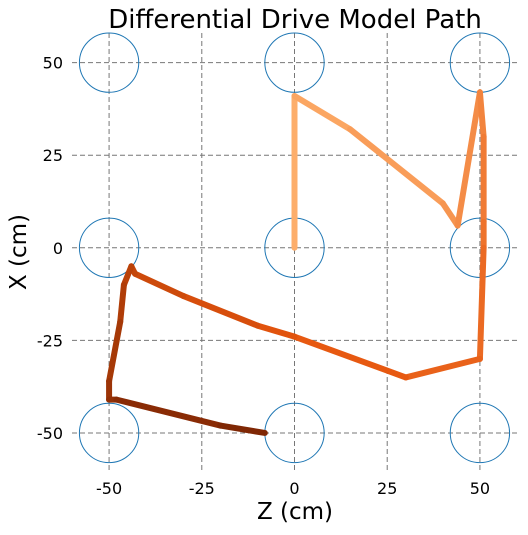 This screenshot has width=528, height=535. Describe the element at coordinates (50, 340) in the screenshot. I see `y-tick-label: -25` at that location.